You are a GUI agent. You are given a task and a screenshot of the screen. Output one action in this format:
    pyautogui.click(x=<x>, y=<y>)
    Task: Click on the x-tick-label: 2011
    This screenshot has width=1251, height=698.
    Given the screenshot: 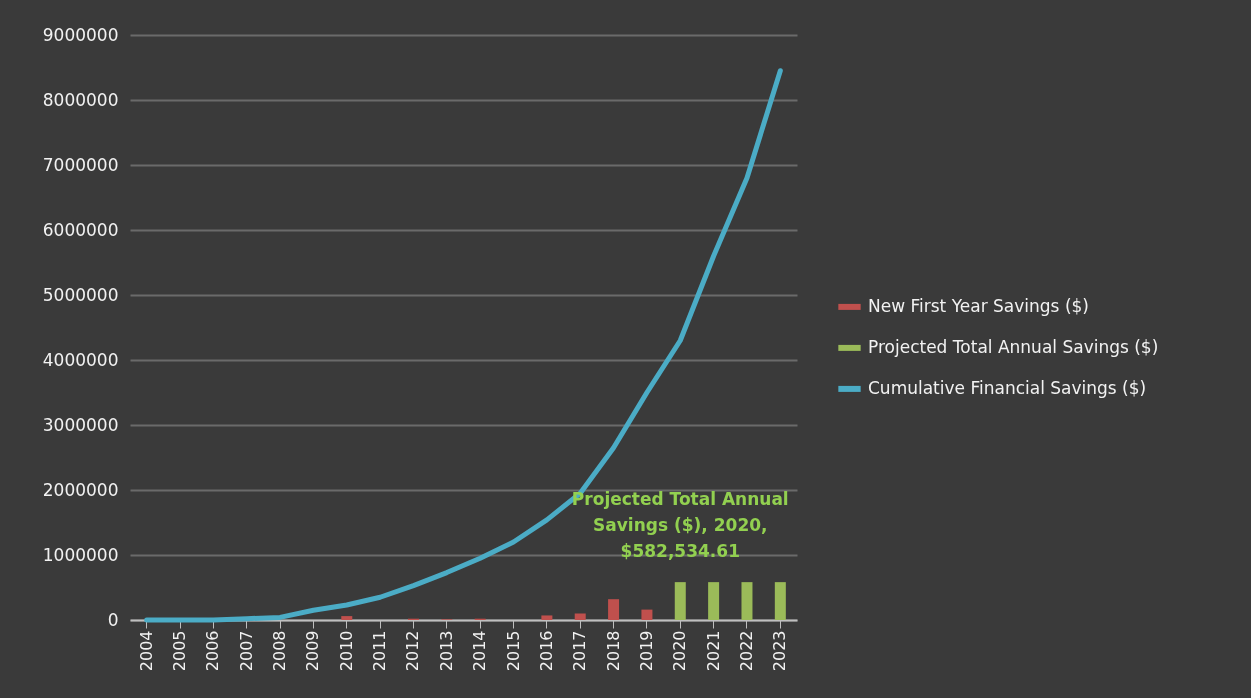 What is the action you would take?
    pyautogui.click(x=380, y=651)
    